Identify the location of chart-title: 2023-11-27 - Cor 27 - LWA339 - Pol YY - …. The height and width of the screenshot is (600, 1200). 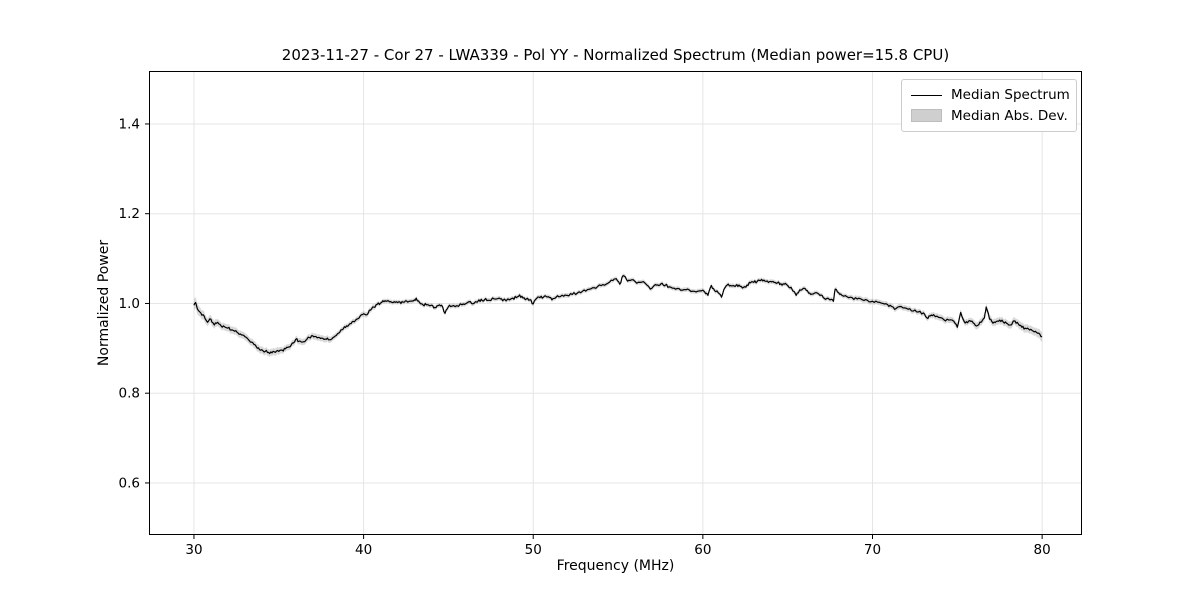
(615, 55).